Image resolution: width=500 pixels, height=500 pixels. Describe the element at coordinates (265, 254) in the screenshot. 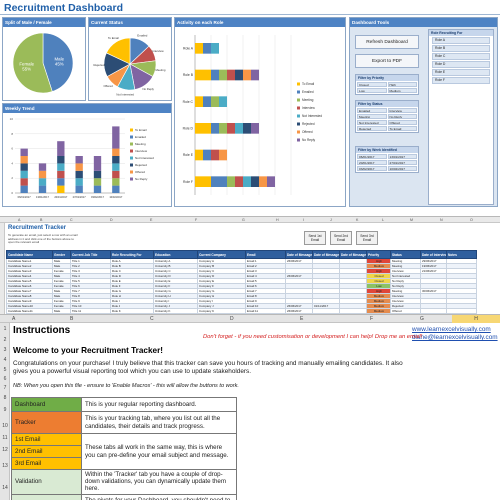

I see `table-header-cell: Email` at that location.